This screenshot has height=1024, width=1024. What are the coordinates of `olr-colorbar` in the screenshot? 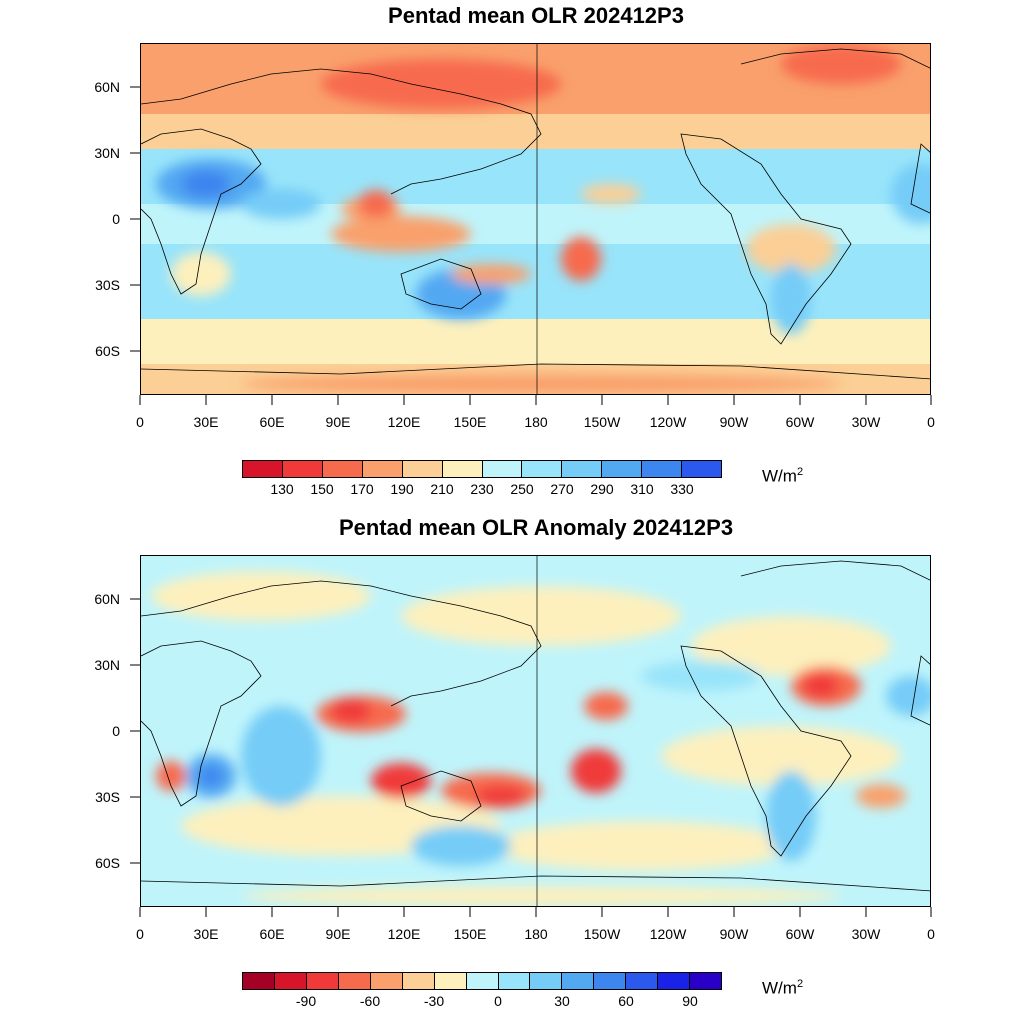 It's located at (482, 469).